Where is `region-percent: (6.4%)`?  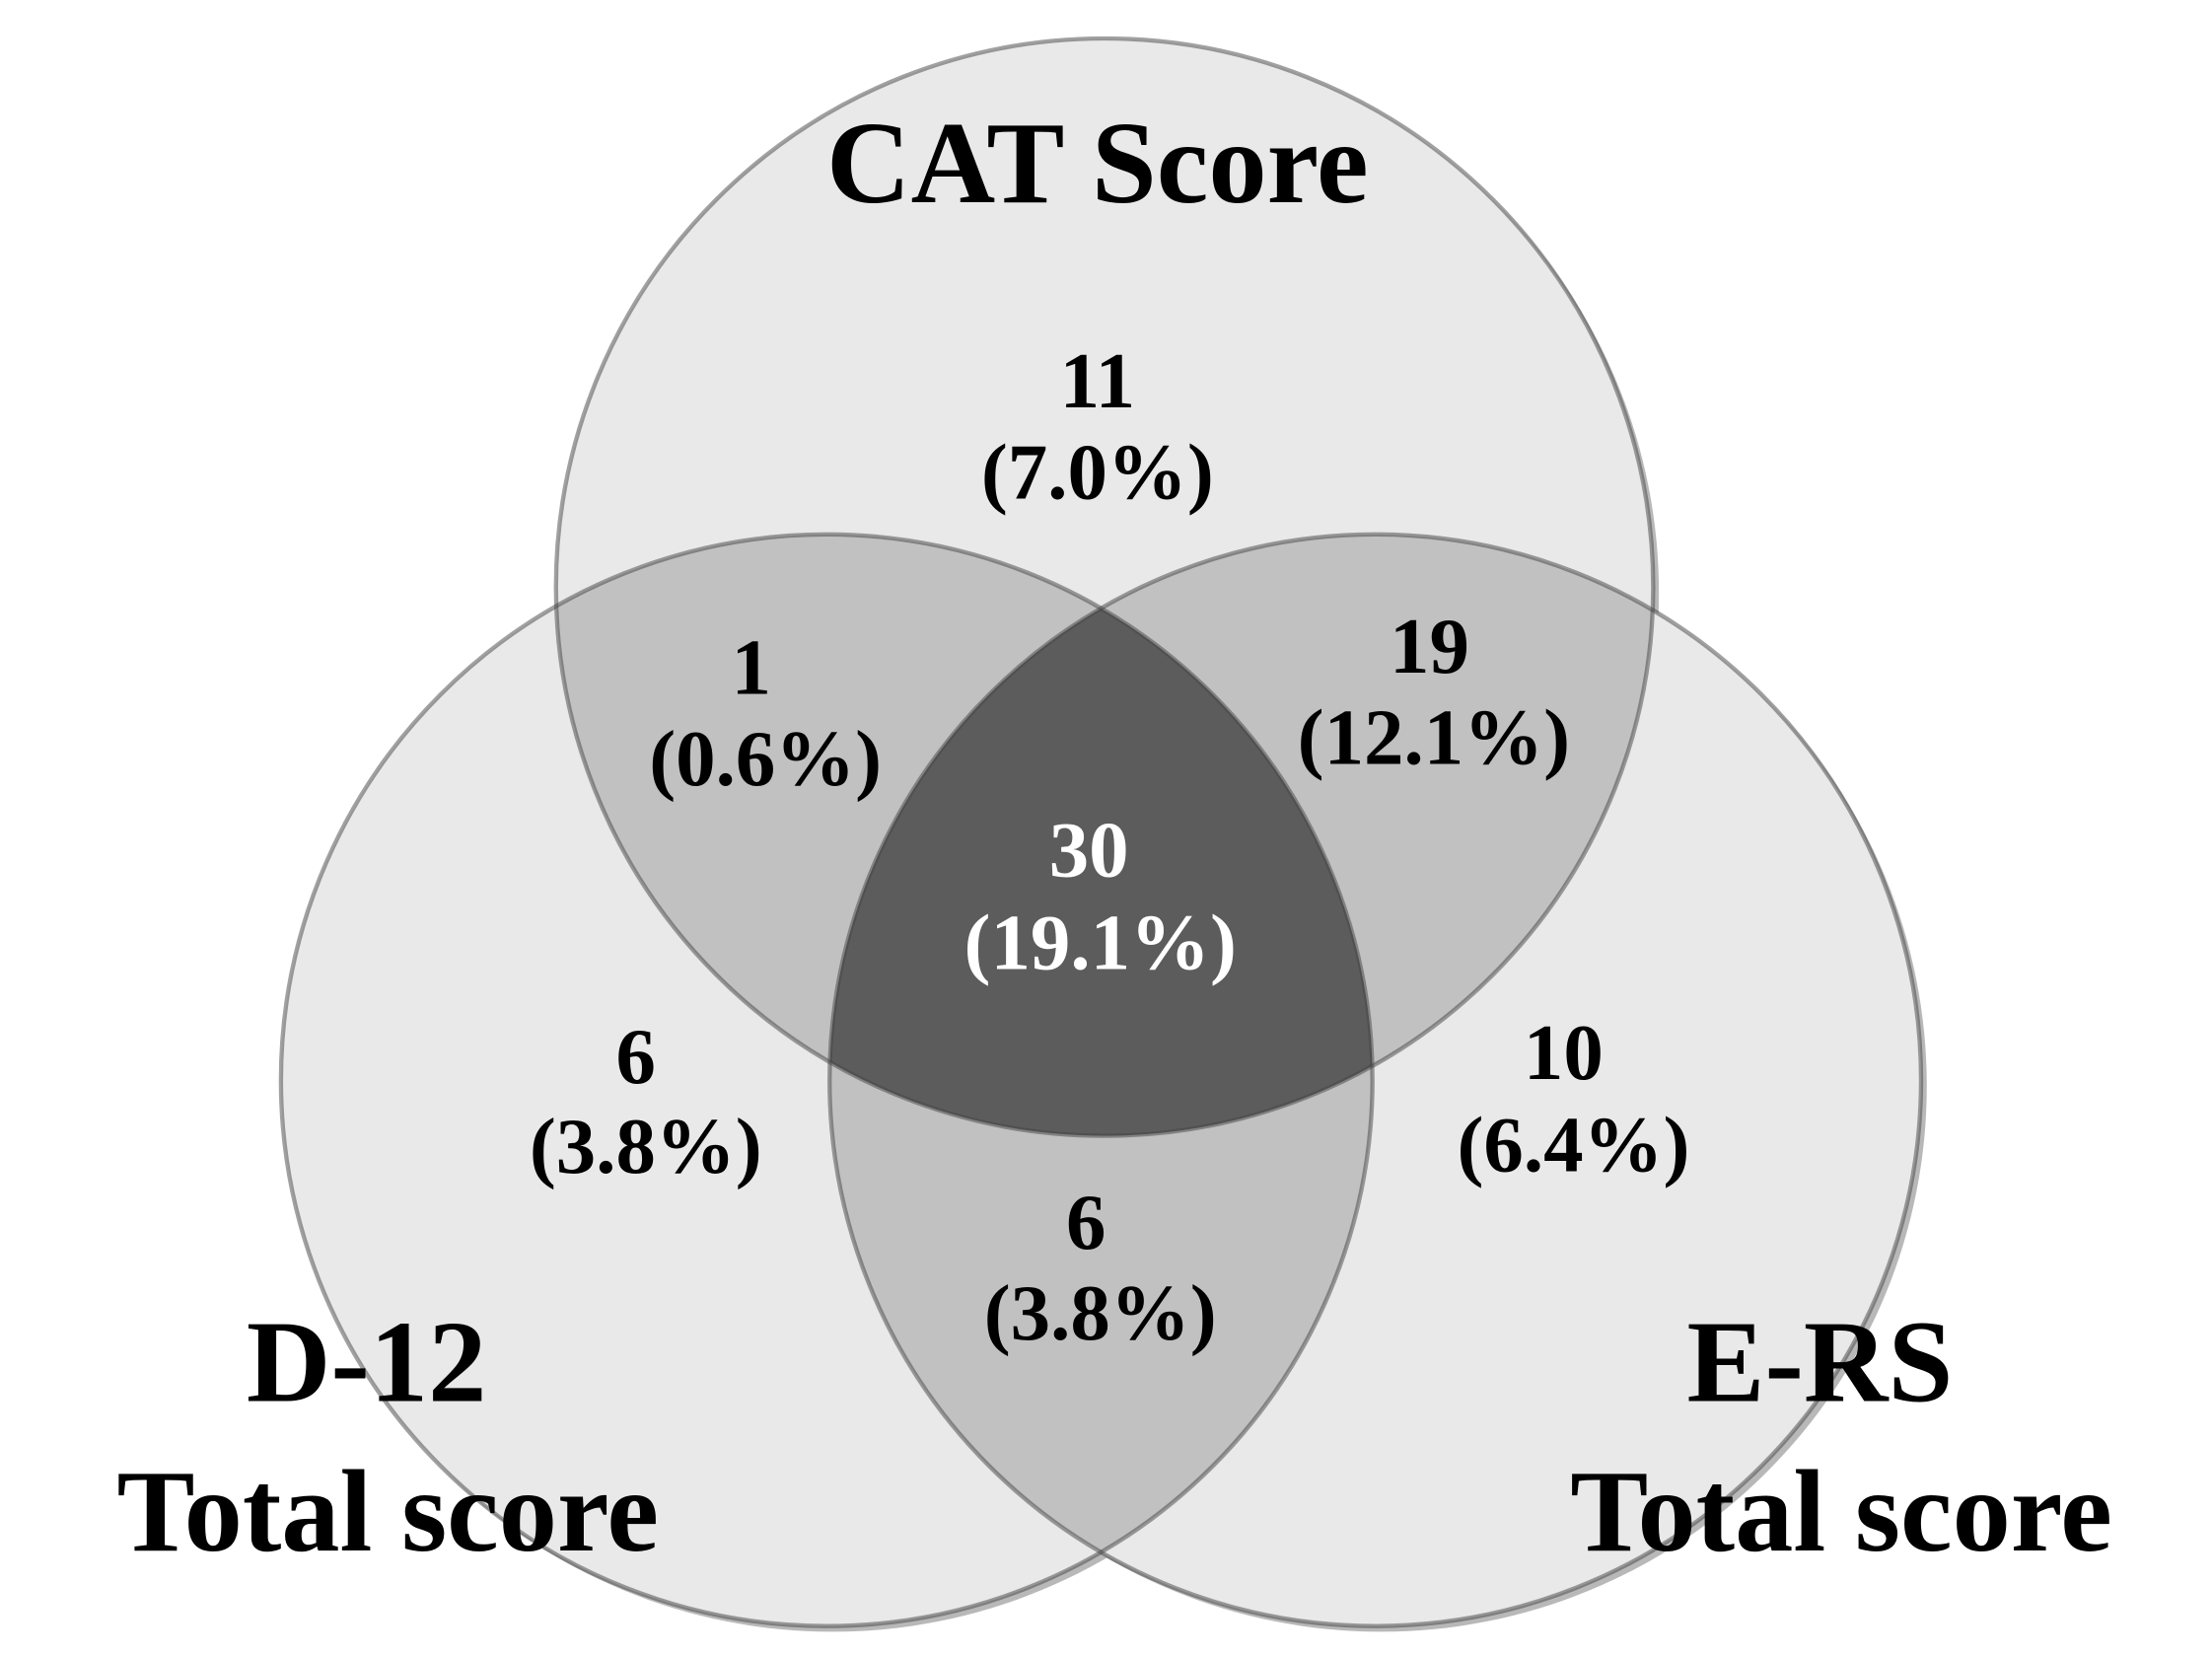 region-percent: (6.4%) is located at coordinates (1573, 1145).